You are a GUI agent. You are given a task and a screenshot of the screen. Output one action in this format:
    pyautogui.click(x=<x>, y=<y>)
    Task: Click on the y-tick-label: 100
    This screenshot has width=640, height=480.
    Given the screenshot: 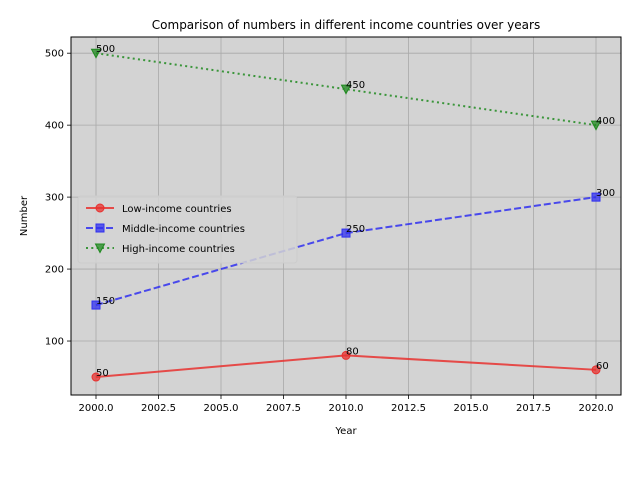 What is the action you would take?
    pyautogui.click(x=54, y=342)
    